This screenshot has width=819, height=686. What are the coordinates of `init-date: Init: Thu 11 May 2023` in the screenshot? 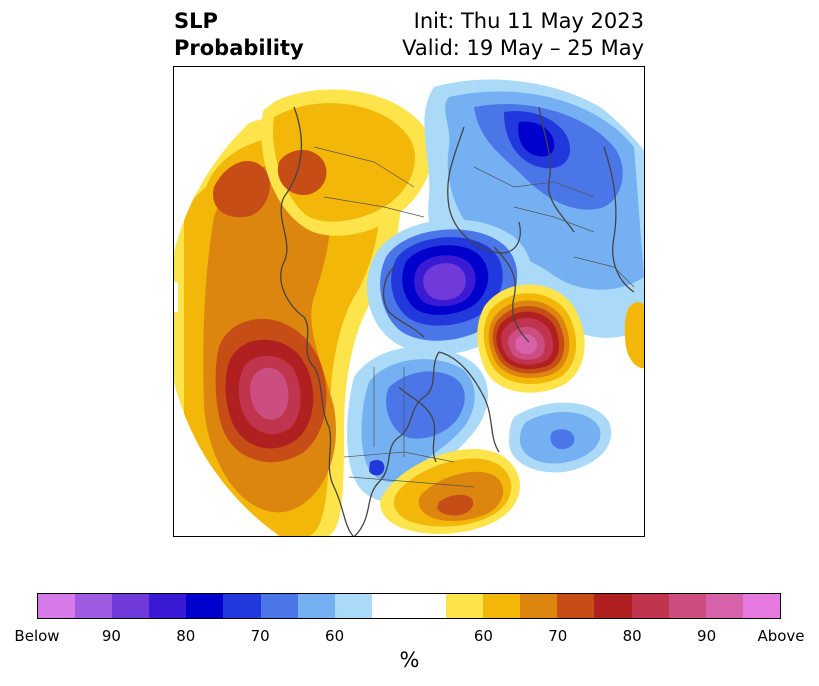 It's located at (528, 21).